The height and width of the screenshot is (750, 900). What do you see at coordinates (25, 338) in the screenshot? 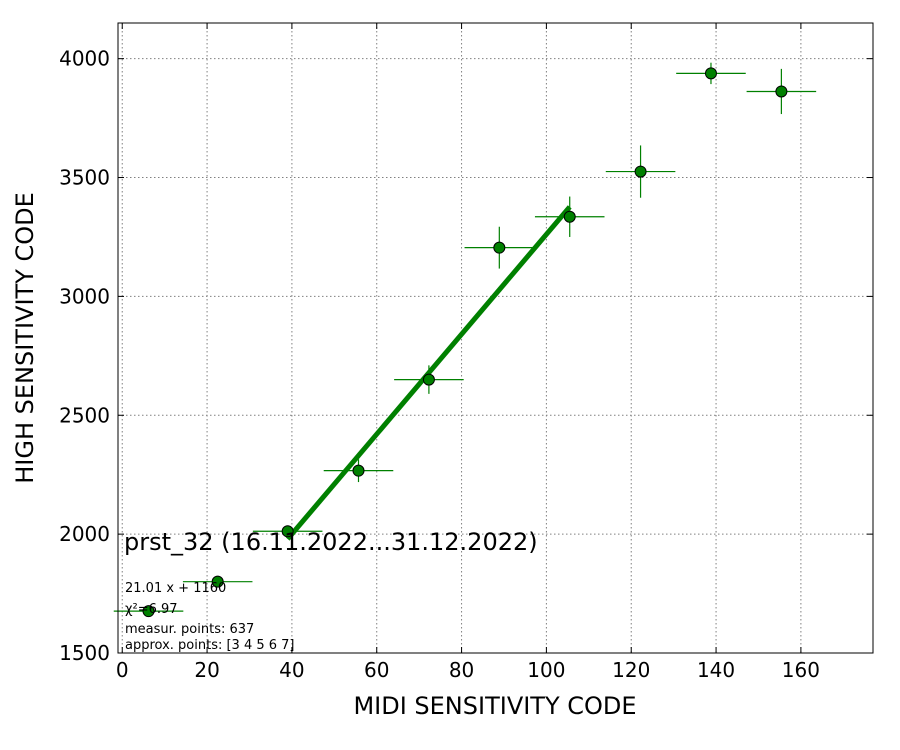
I see `y-axis-label: HIGH SENSITIVITY CODE` at bounding box center [25, 338].